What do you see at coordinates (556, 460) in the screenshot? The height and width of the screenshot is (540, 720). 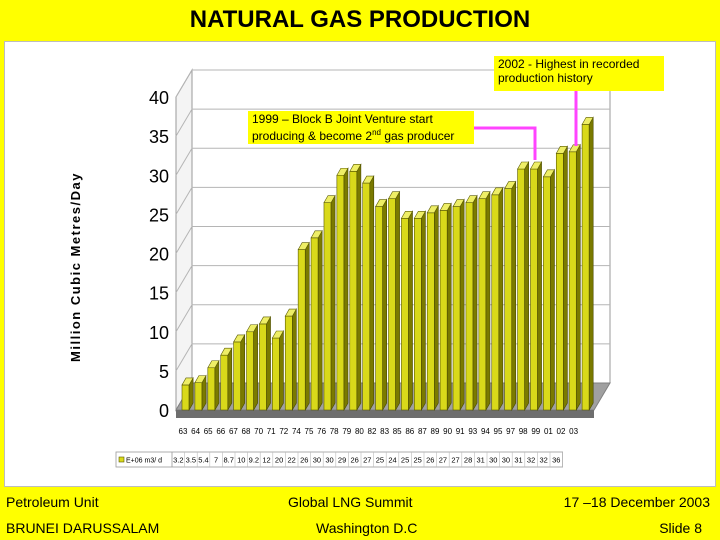 I see `table-cell: 36` at bounding box center [556, 460].